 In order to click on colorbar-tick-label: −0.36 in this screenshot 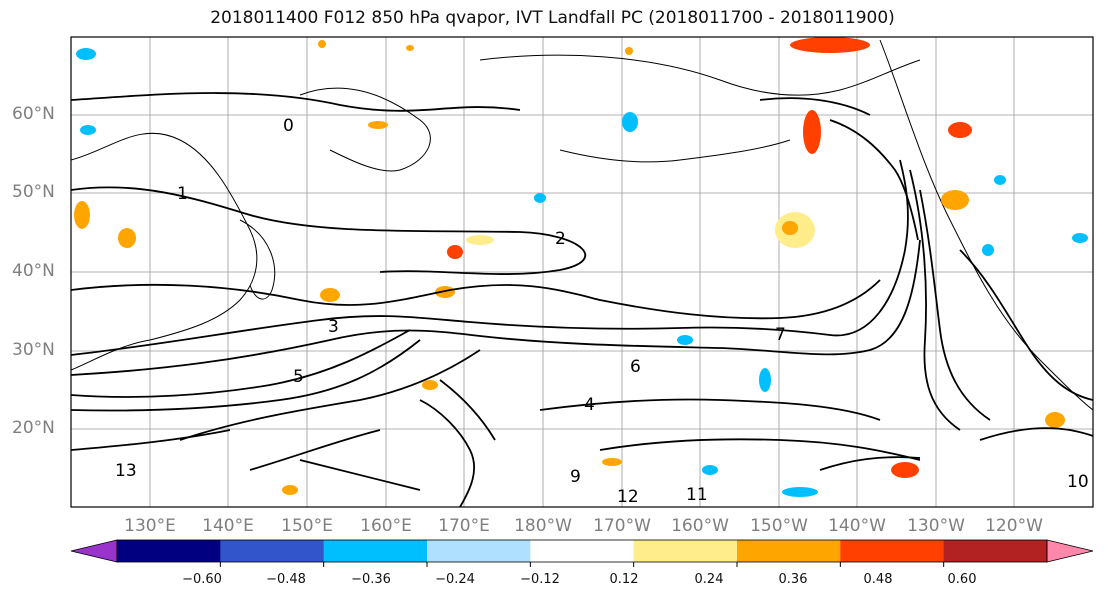, I will do `click(371, 579)`.